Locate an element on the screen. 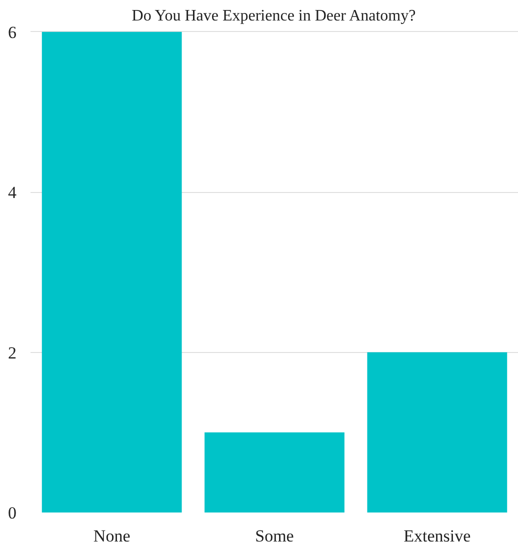  x-tick-label: Some is located at coordinates (274, 536).